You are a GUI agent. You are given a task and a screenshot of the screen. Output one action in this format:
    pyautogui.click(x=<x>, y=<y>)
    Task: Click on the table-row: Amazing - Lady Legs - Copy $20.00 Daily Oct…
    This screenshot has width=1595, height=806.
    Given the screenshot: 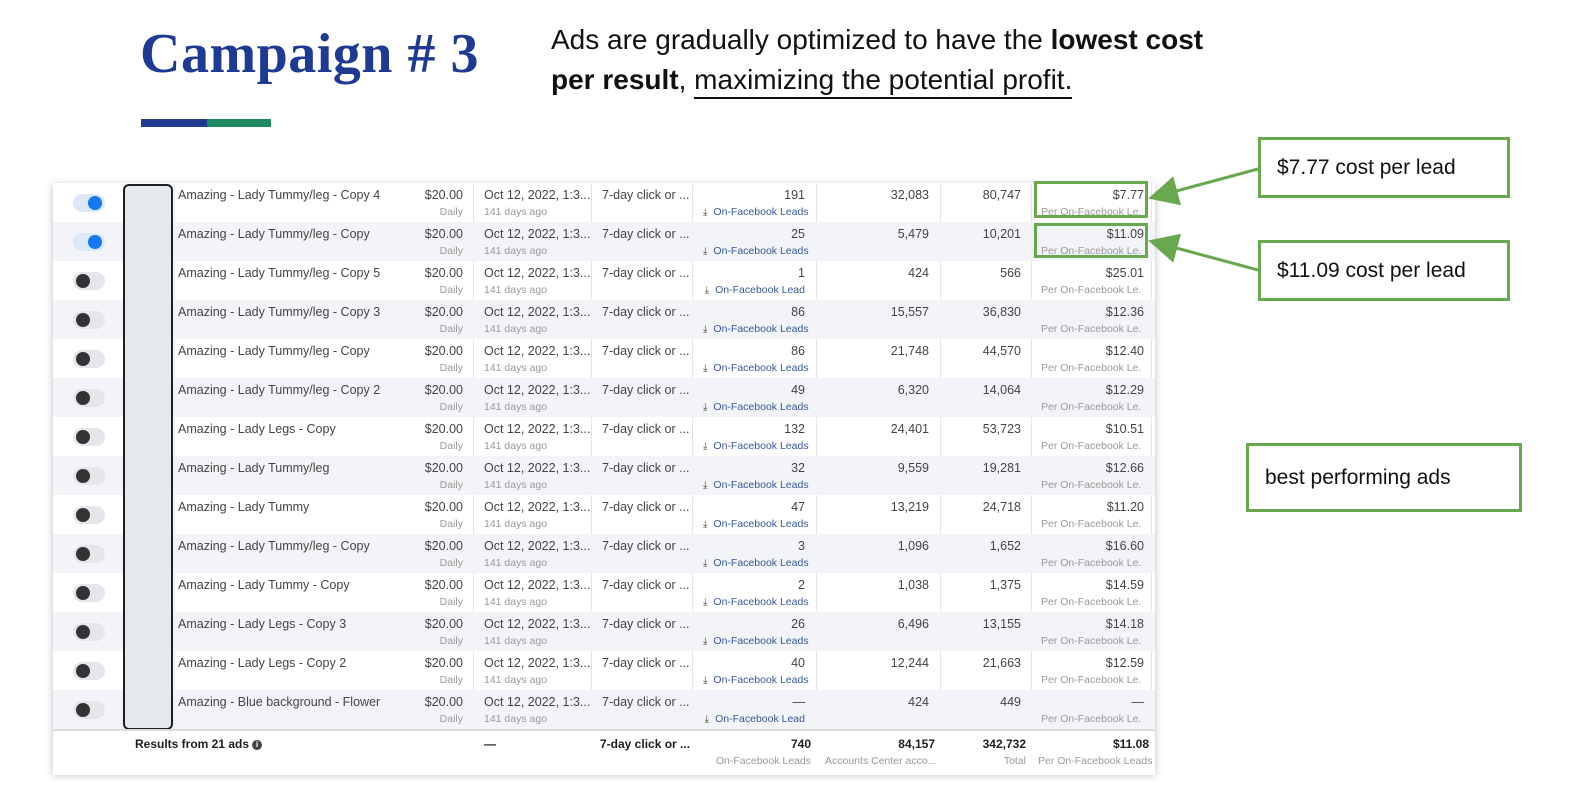 What is the action you would take?
    pyautogui.click(x=604, y=436)
    